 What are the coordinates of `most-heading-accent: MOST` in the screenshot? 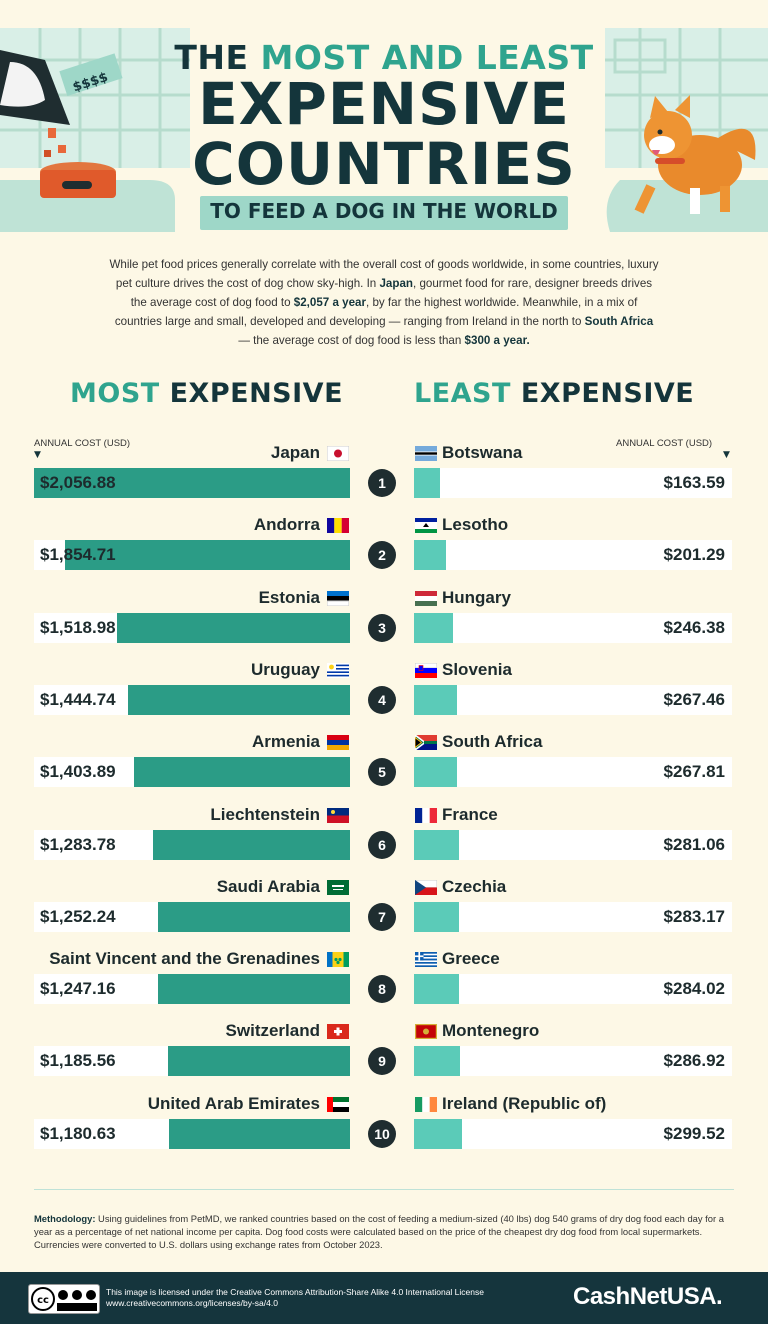 It's located at (115, 393).